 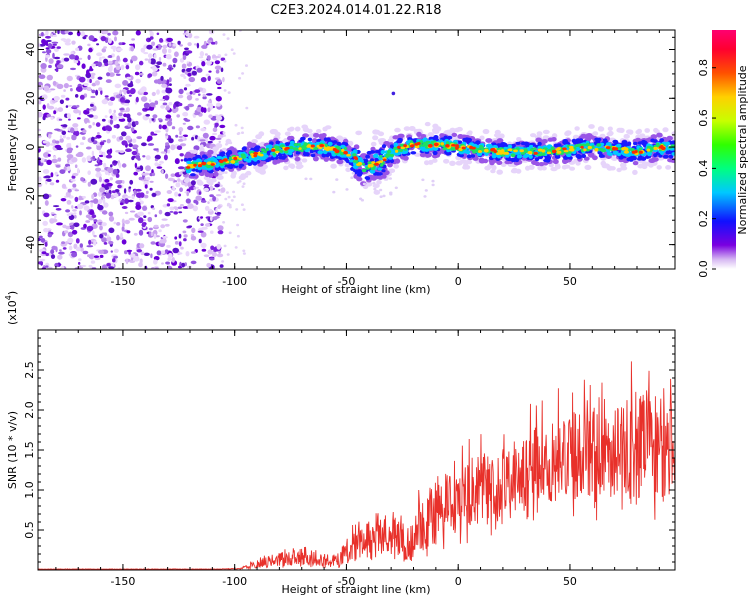 What do you see at coordinates (346, 581) in the screenshot?
I see `x-tick-label: -50` at bounding box center [346, 581].